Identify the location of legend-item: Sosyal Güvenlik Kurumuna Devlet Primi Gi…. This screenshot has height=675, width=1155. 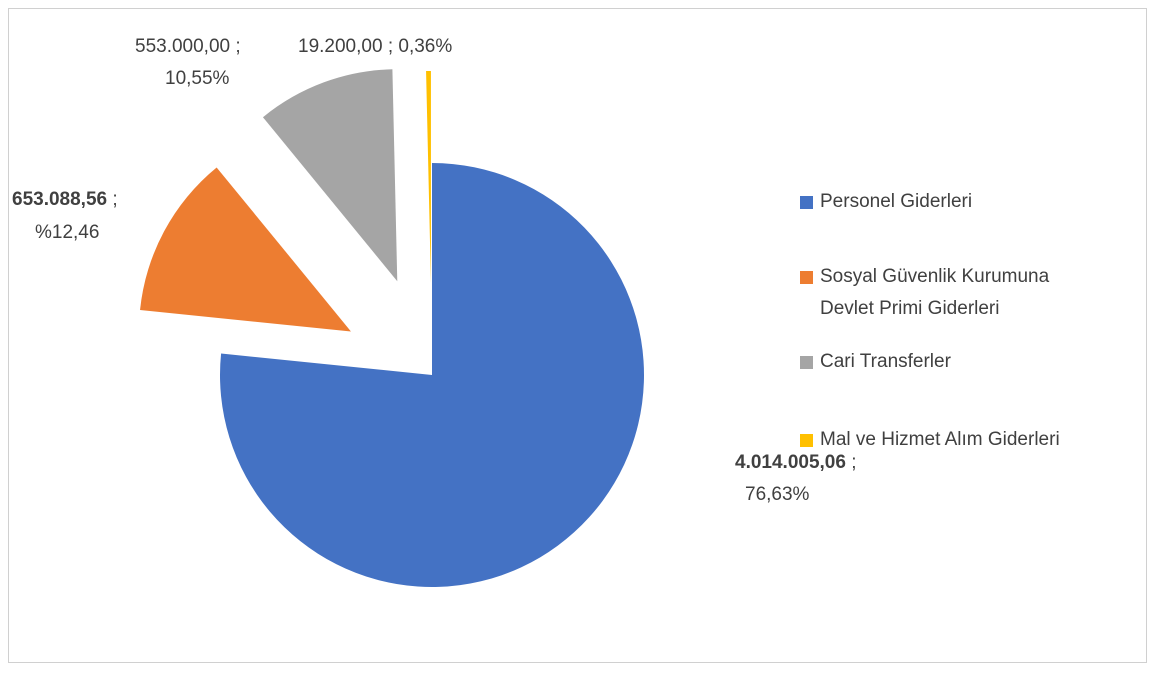
(950, 293).